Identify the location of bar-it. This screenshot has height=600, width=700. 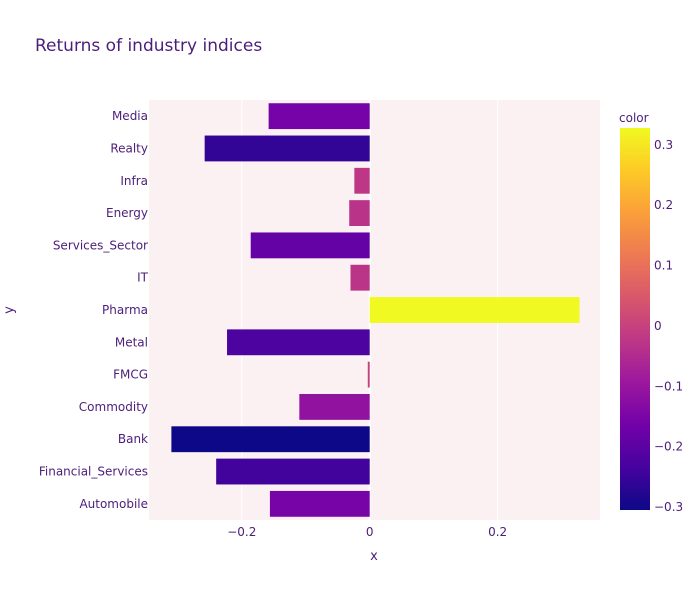
(360, 277).